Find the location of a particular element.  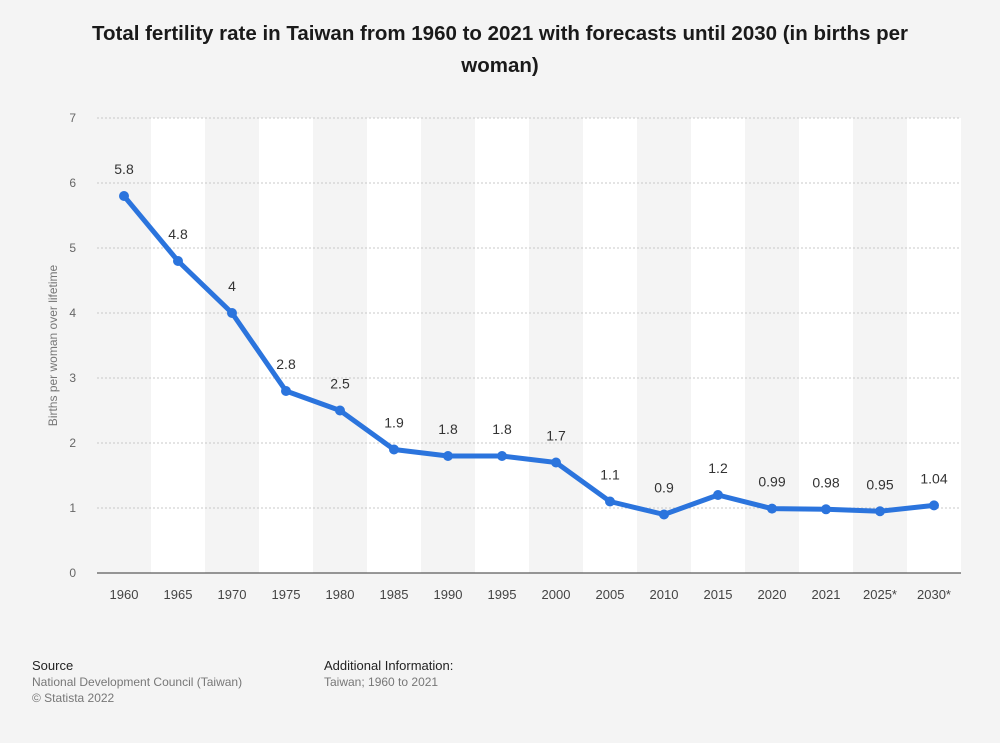

x-tick-label: 1960 is located at coordinates (124, 594).